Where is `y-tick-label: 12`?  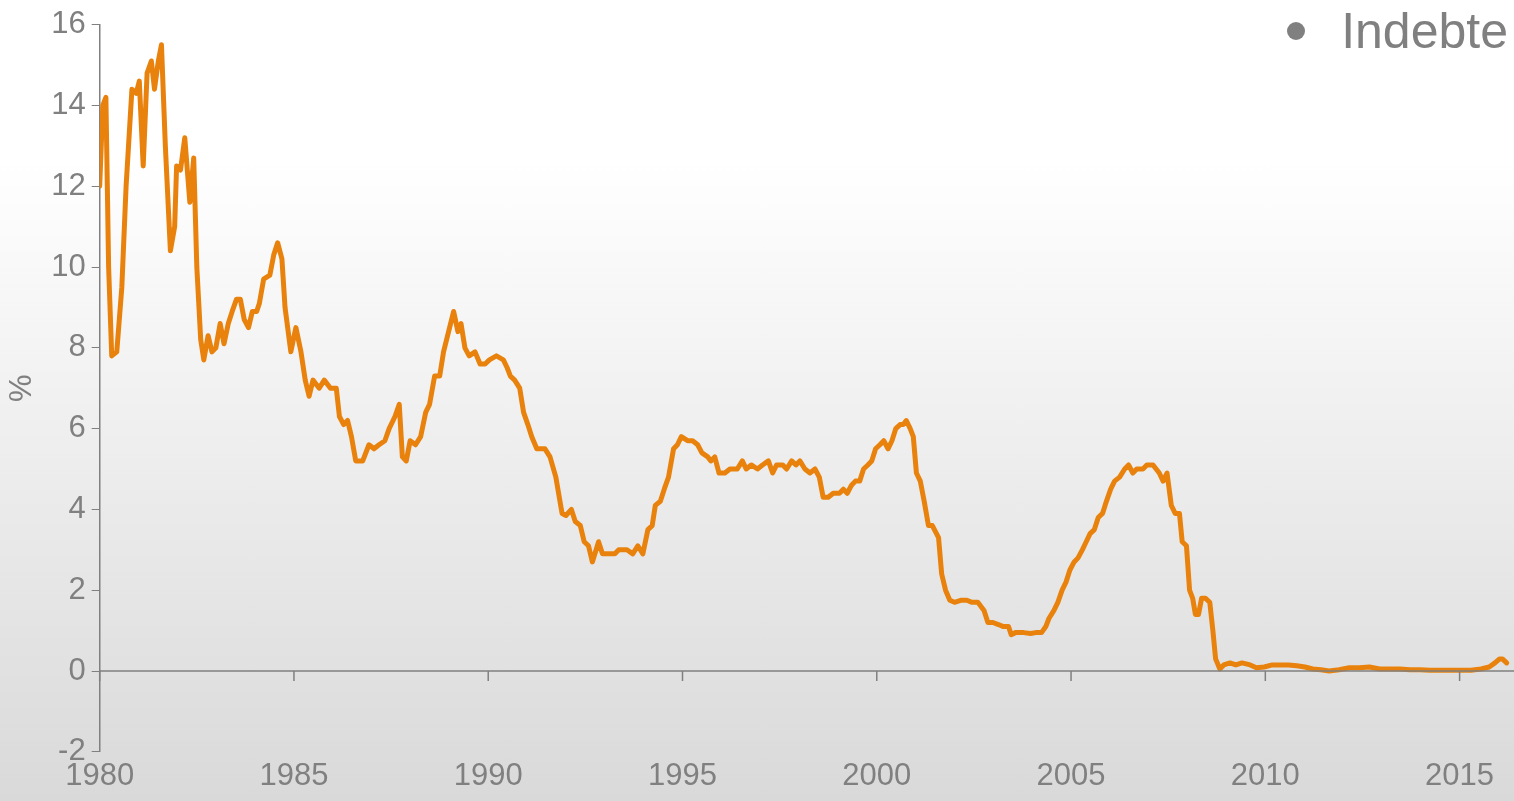
y-tick-label: 12 is located at coordinates (68, 184).